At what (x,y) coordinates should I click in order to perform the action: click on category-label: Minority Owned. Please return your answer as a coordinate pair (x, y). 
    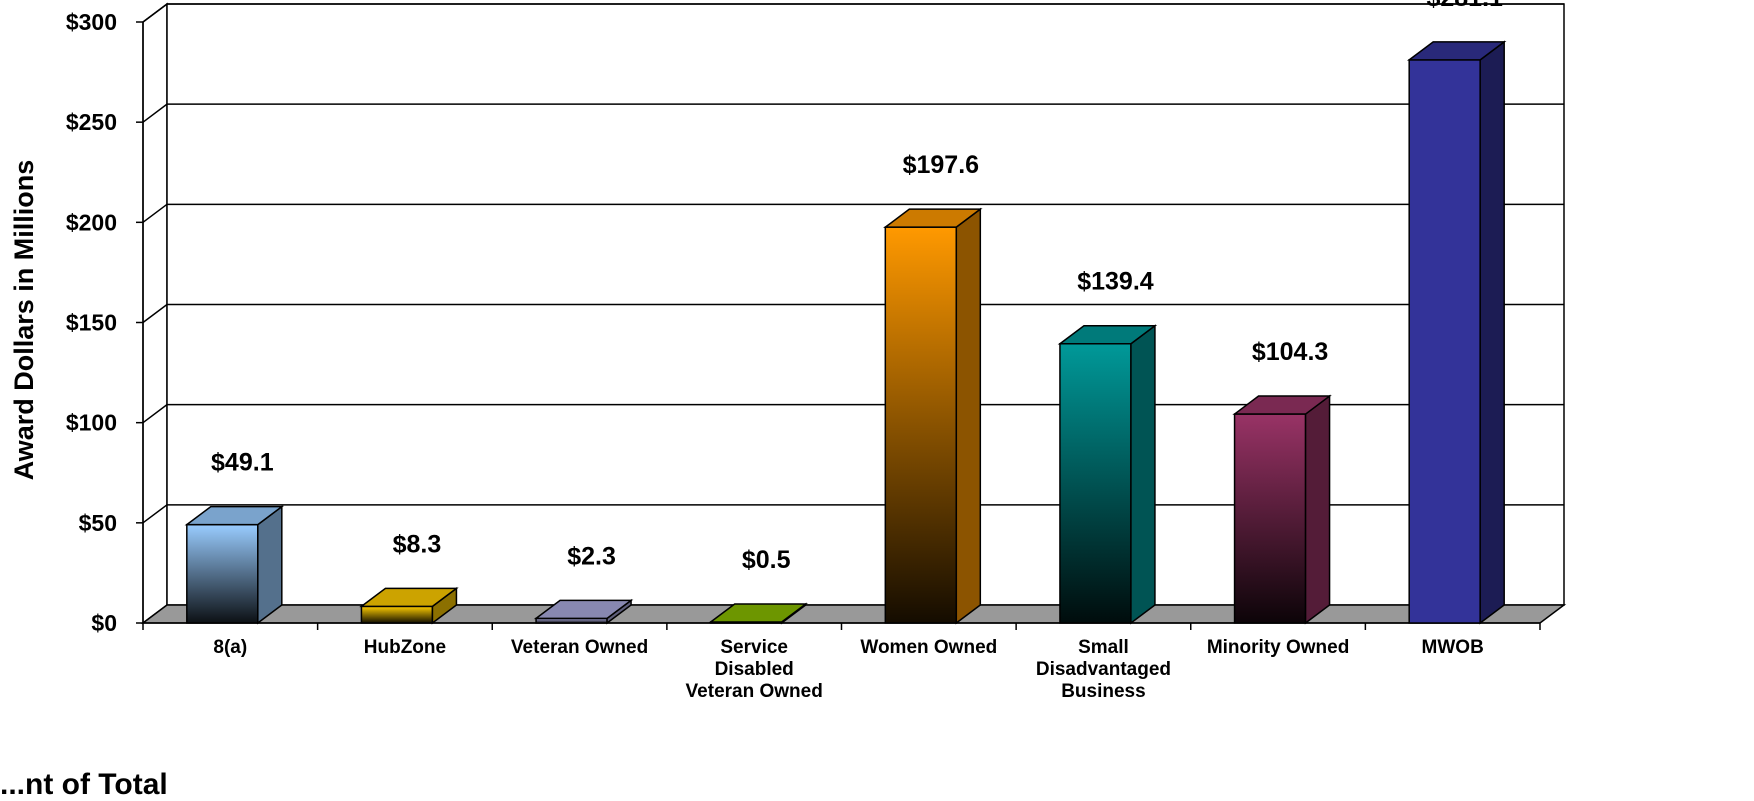
    Looking at the image, I should click on (1278, 647).